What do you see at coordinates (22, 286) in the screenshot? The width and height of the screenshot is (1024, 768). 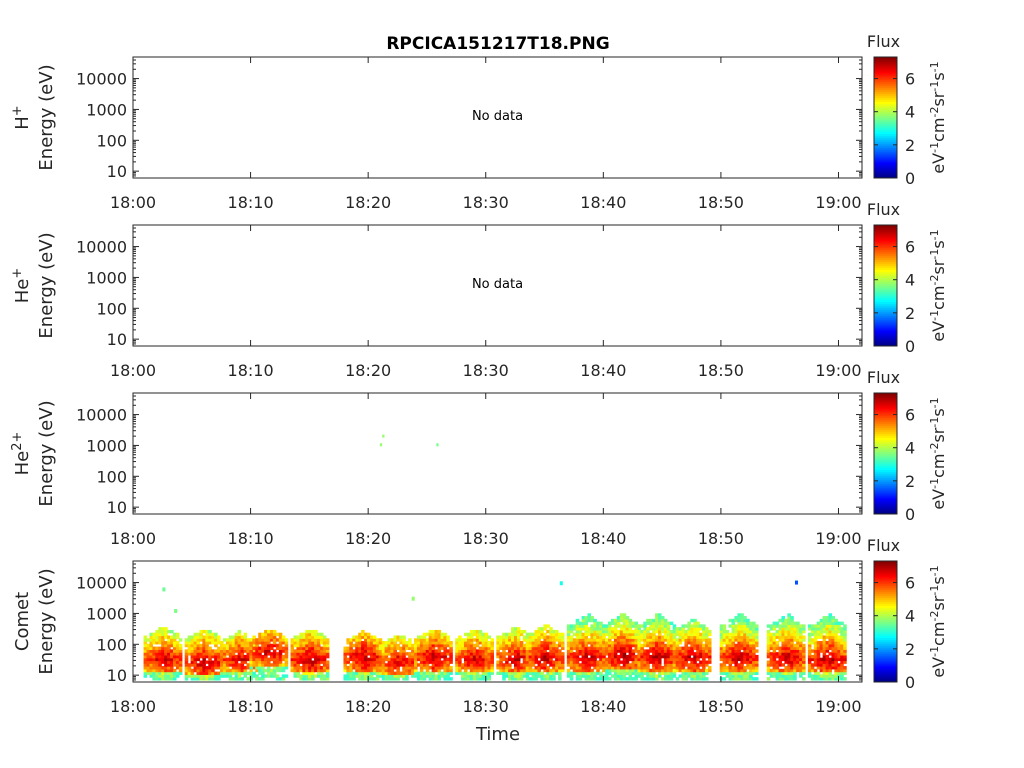 I see `species-label: He+` at bounding box center [22, 286].